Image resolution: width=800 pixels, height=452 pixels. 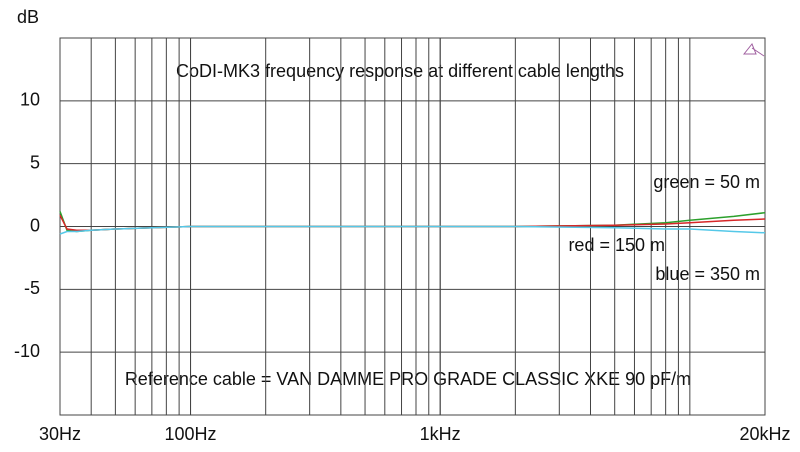 What do you see at coordinates (707, 274) in the screenshot?
I see `legend-label: blue = 350 m` at bounding box center [707, 274].